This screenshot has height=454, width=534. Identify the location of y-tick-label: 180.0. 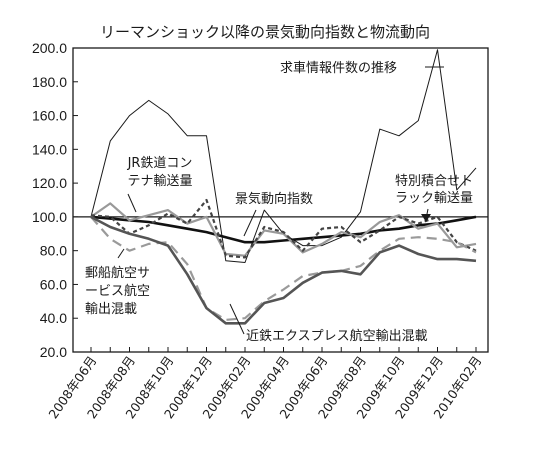
(49, 82).